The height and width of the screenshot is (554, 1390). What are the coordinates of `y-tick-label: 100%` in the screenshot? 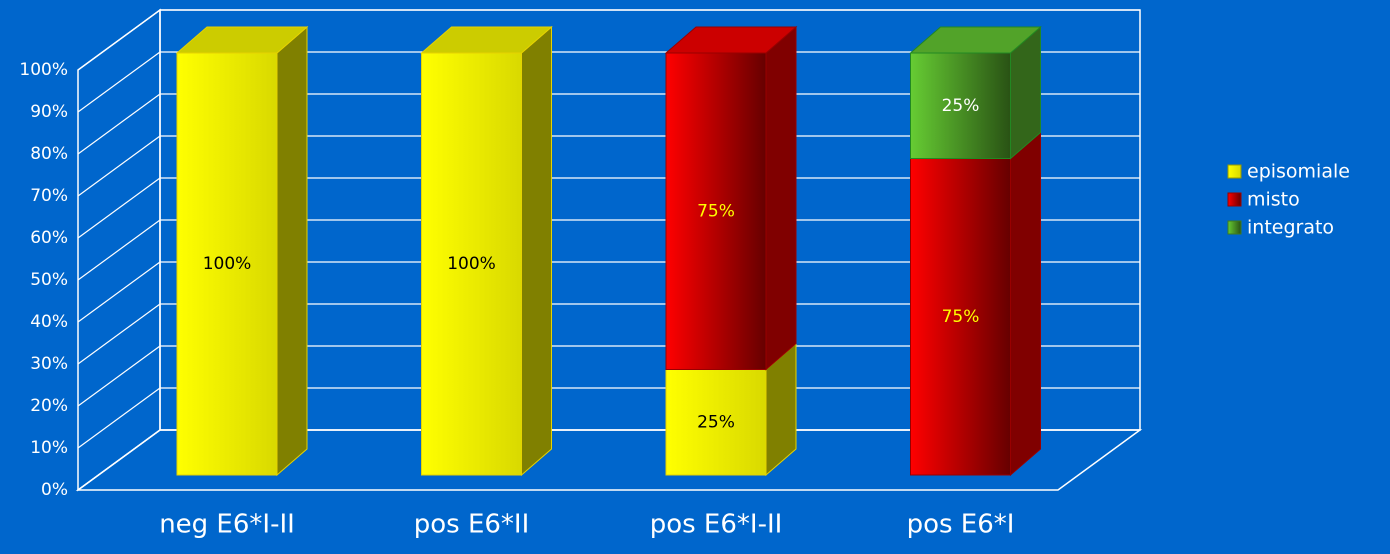 It's located at (43, 70).